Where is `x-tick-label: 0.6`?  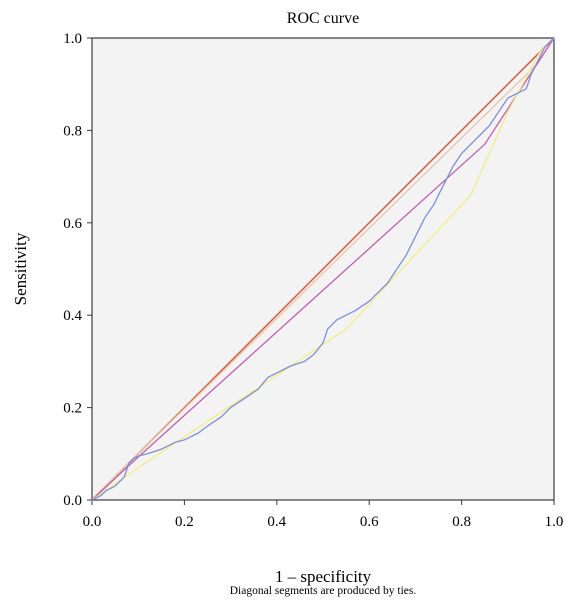
x-tick-label: 0.6 is located at coordinates (369, 522).